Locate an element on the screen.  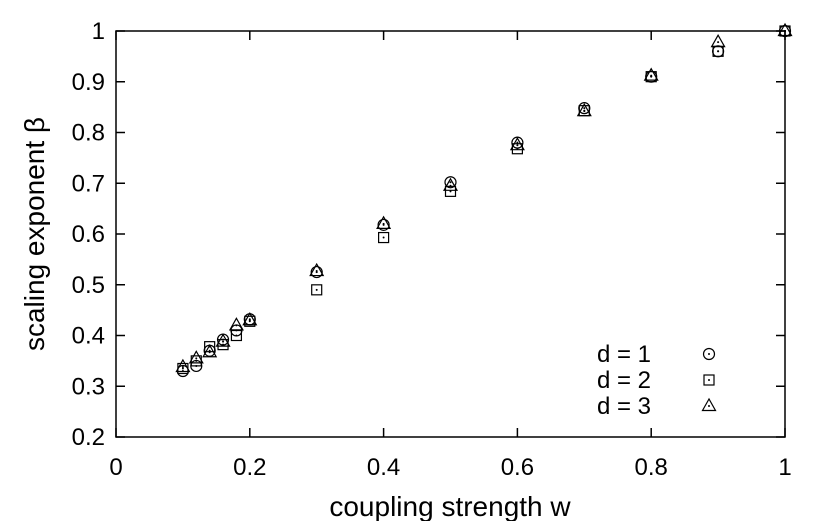
legend-marker-triangle is located at coordinates (709, 404).